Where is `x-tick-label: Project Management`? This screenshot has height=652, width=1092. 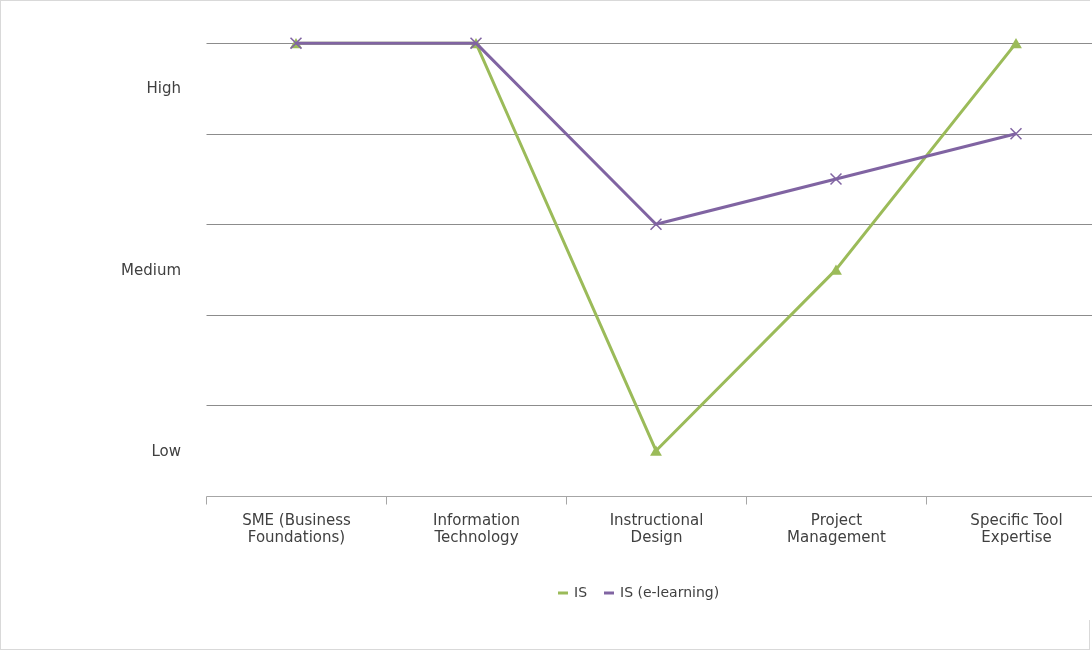 x-tick-label: Project Management is located at coordinates (837, 528).